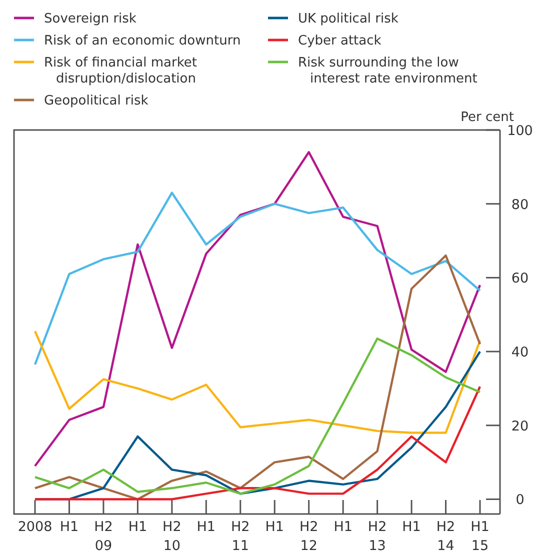 The height and width of the screenshot is (554, 534). Describe the element at coordinates (35, 527) in the screenshot. I see `x-tick-label: 2008` at that location.